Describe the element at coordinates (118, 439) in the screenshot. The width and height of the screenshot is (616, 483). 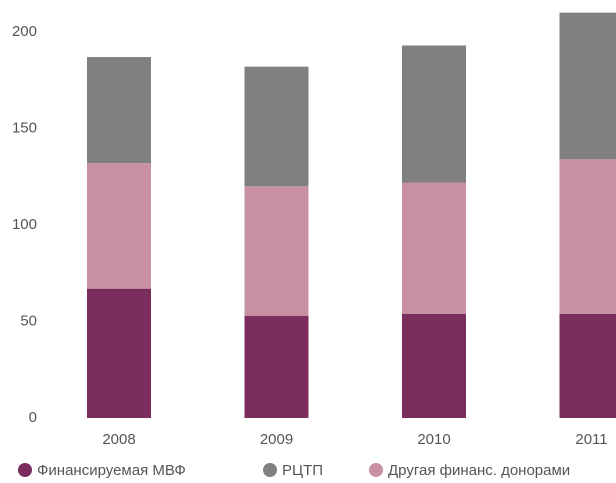
I see `x-tick-label: 2008` at that location.